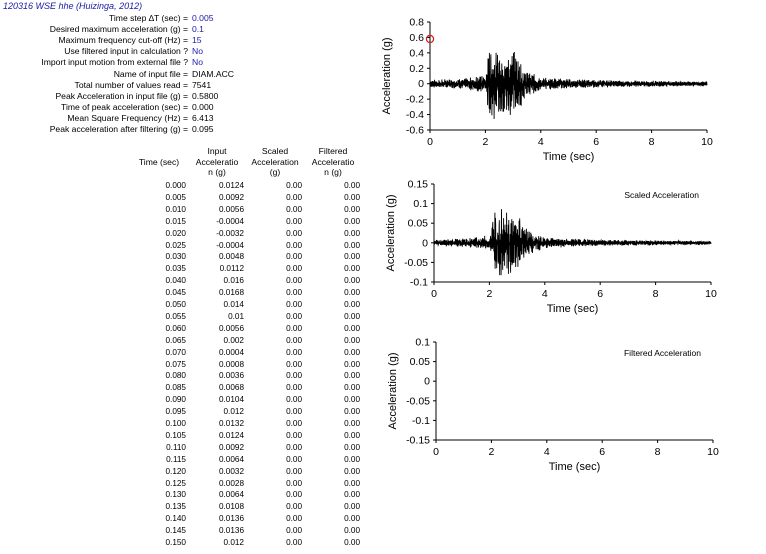  I want to click on input-accel-cell: 0.0068, so click(231, 388).